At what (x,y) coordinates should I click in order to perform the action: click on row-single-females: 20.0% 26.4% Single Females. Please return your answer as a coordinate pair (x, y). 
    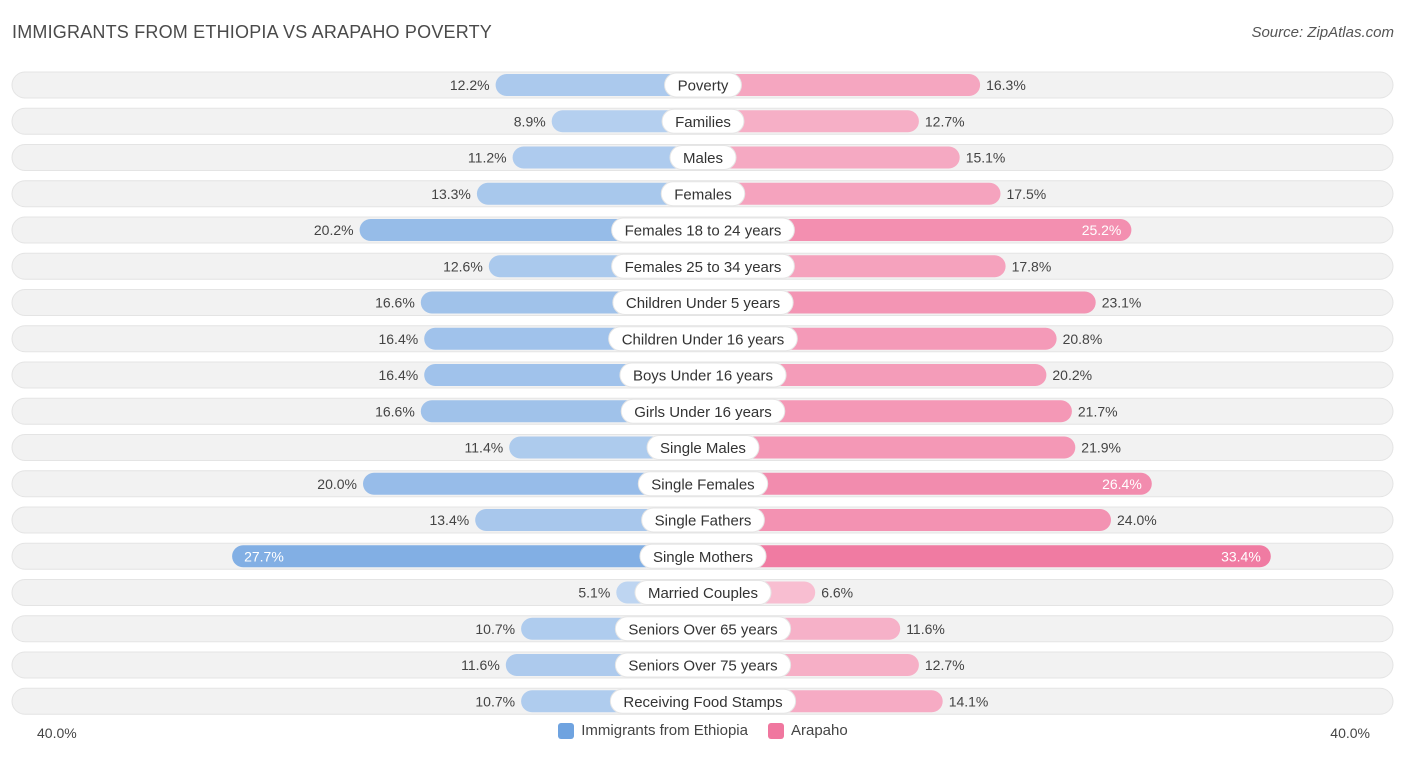
    Looking at the image, I should click on (702, 484).